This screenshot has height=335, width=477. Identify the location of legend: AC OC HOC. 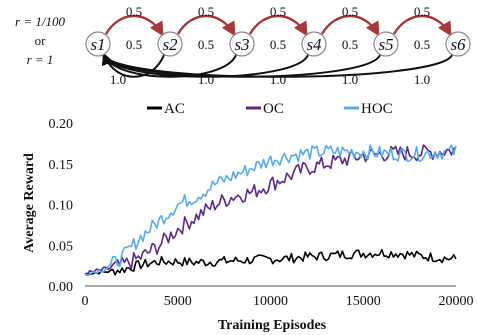
(270, 109).